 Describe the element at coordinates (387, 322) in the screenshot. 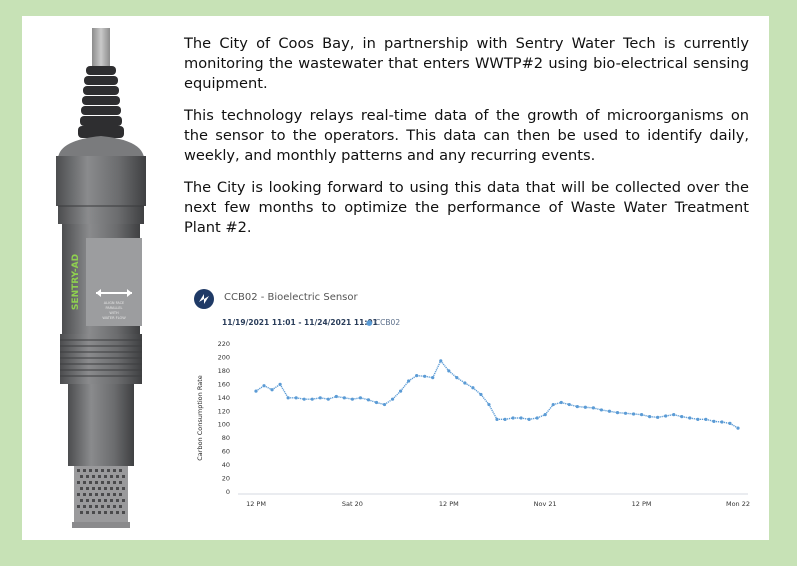

I see `legend-label: CCB02` at that location.